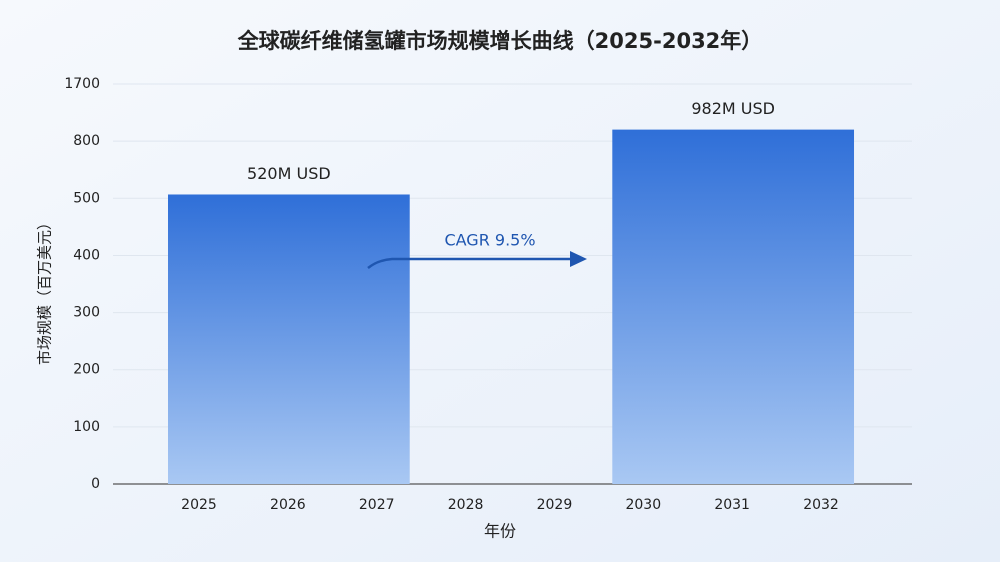  Describe the element at coordinates (466, 505) in the screenshot. I see `x-tick-label: 2028` at that location.